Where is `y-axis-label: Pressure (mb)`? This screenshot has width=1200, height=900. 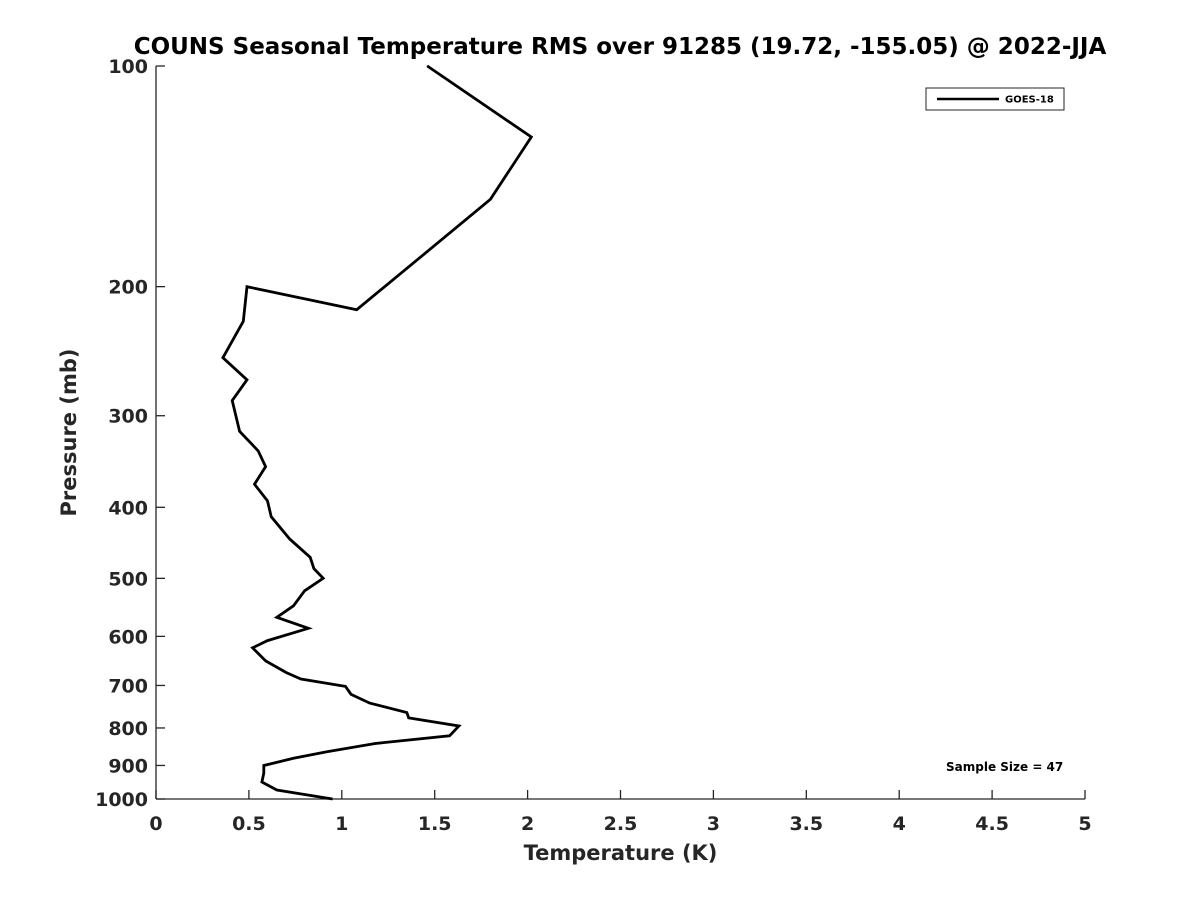 y-axis-label: Pressure (mb) is located at coordinates (69, 433).